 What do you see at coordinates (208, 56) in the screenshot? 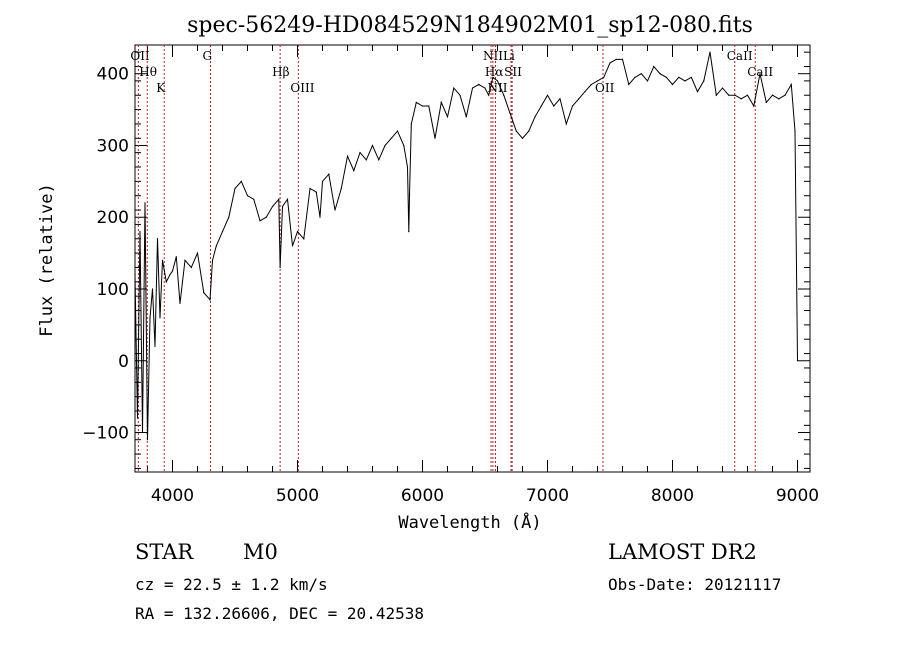
I see `reference-line-label: G` at bounding box center [208, 56].